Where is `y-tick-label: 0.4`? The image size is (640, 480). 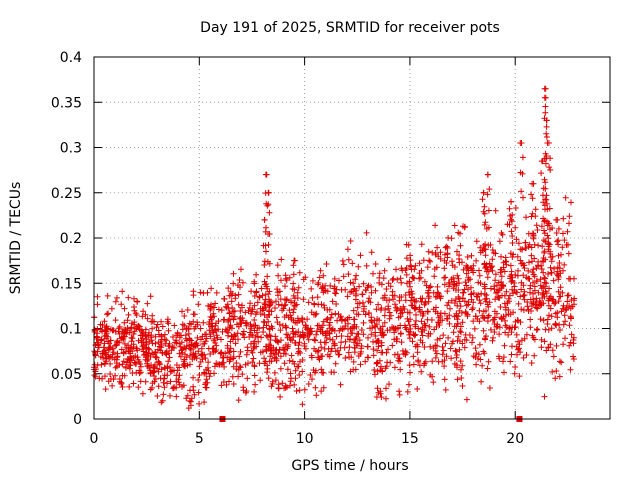
y-tick-label: 0.4 is located at coordinates (71, 58).